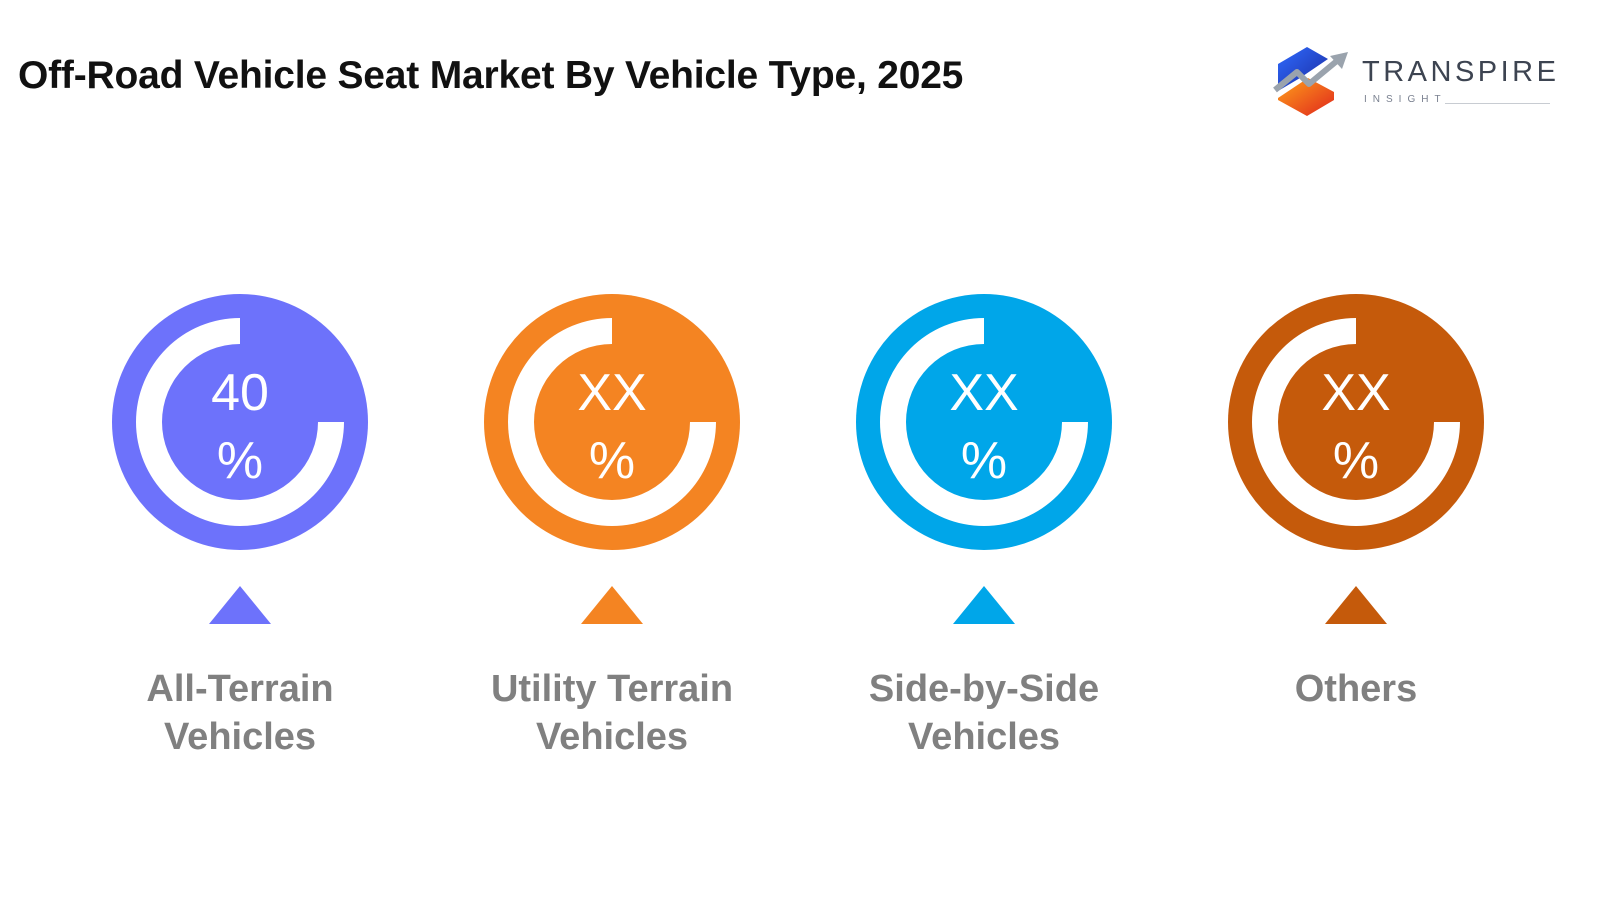 The width and height of the screenshot is (1600, 900). What do you see at coordinates (1310, 81) in the screenshot?
I see `transpire-logo-icon` at bounding box center [1310, 81].